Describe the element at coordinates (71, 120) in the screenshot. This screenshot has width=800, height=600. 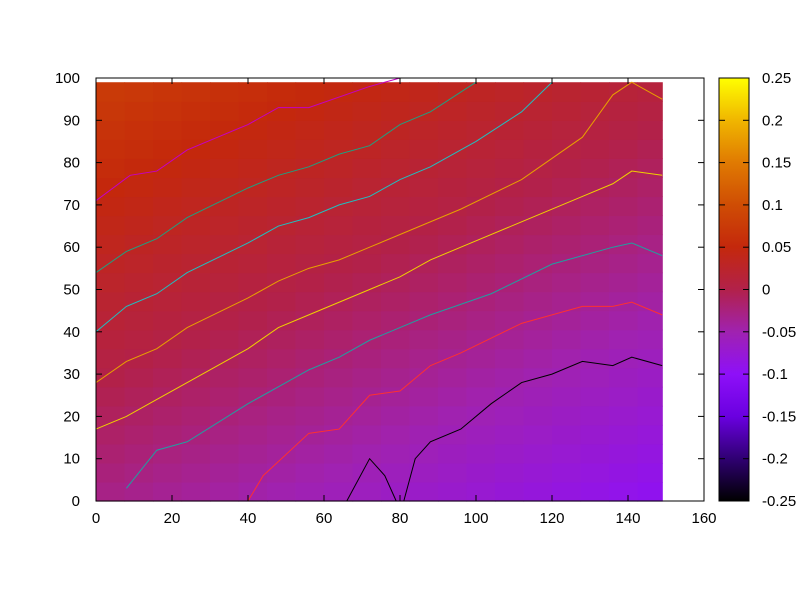
I see `y-tick-label: 90` at that location.